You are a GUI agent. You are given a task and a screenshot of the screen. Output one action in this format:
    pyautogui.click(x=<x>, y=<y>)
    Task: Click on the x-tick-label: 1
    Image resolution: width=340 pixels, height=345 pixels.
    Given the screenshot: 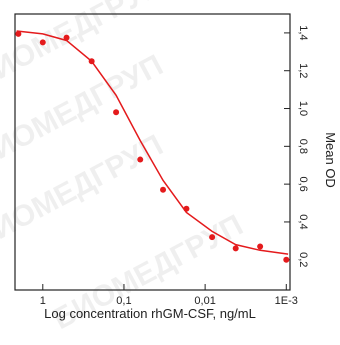 What is the action you would take?
    pyautogui.click(x=43, y=301)
    